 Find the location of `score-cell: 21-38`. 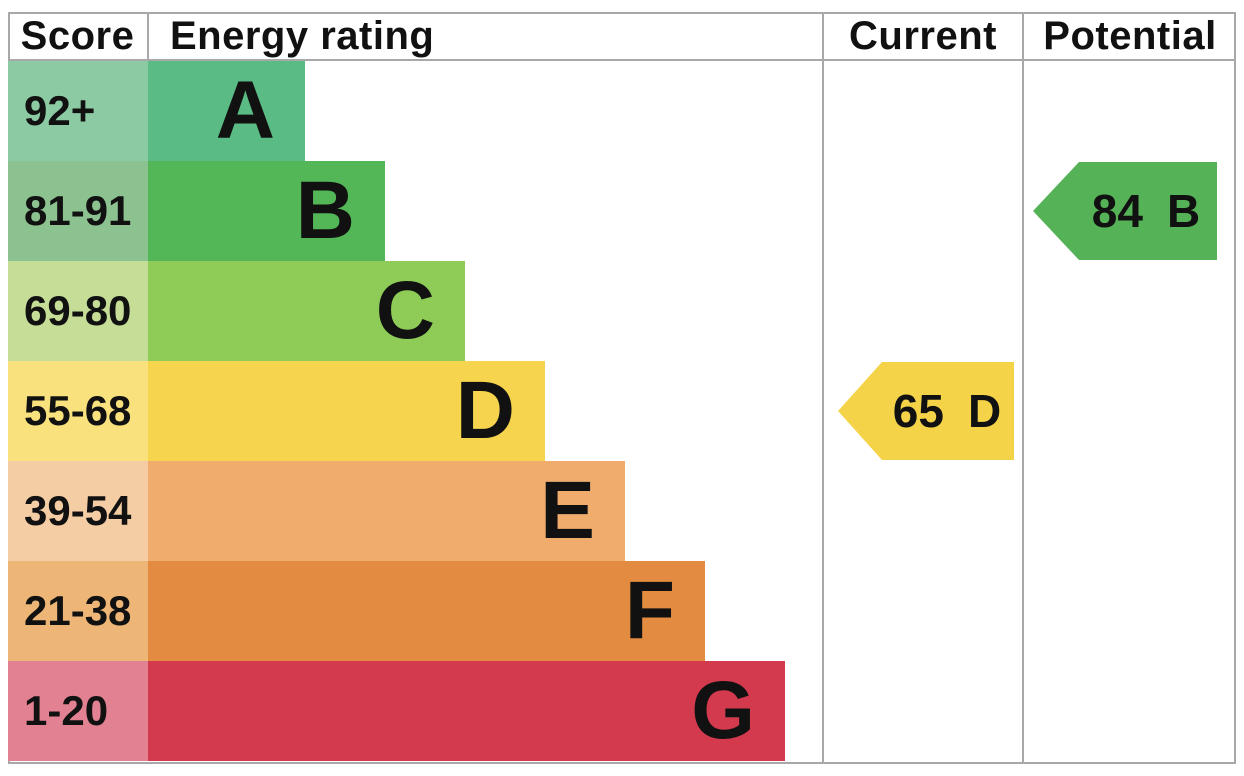

score-cell: 21-38 is located at coordinates (78, 611).